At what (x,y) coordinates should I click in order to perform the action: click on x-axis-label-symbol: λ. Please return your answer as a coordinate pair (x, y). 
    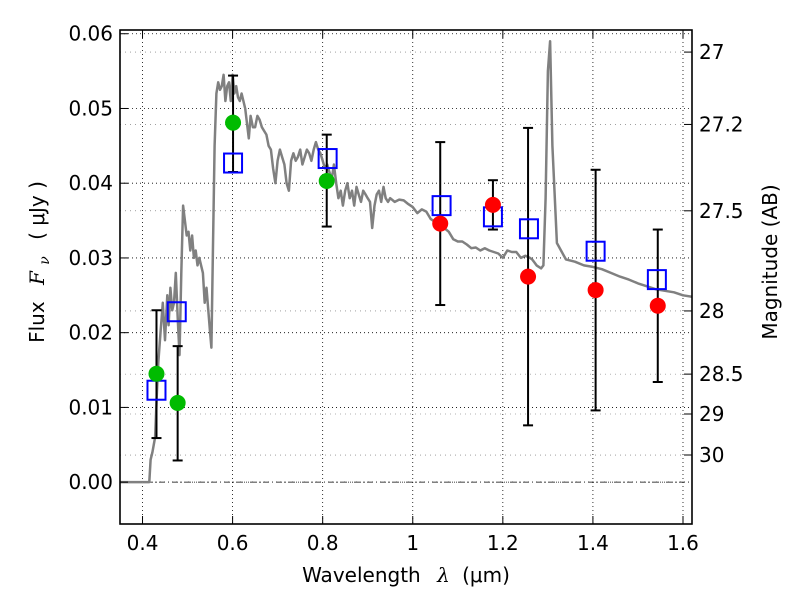
    Looking at the image, I should click on (443, 575).